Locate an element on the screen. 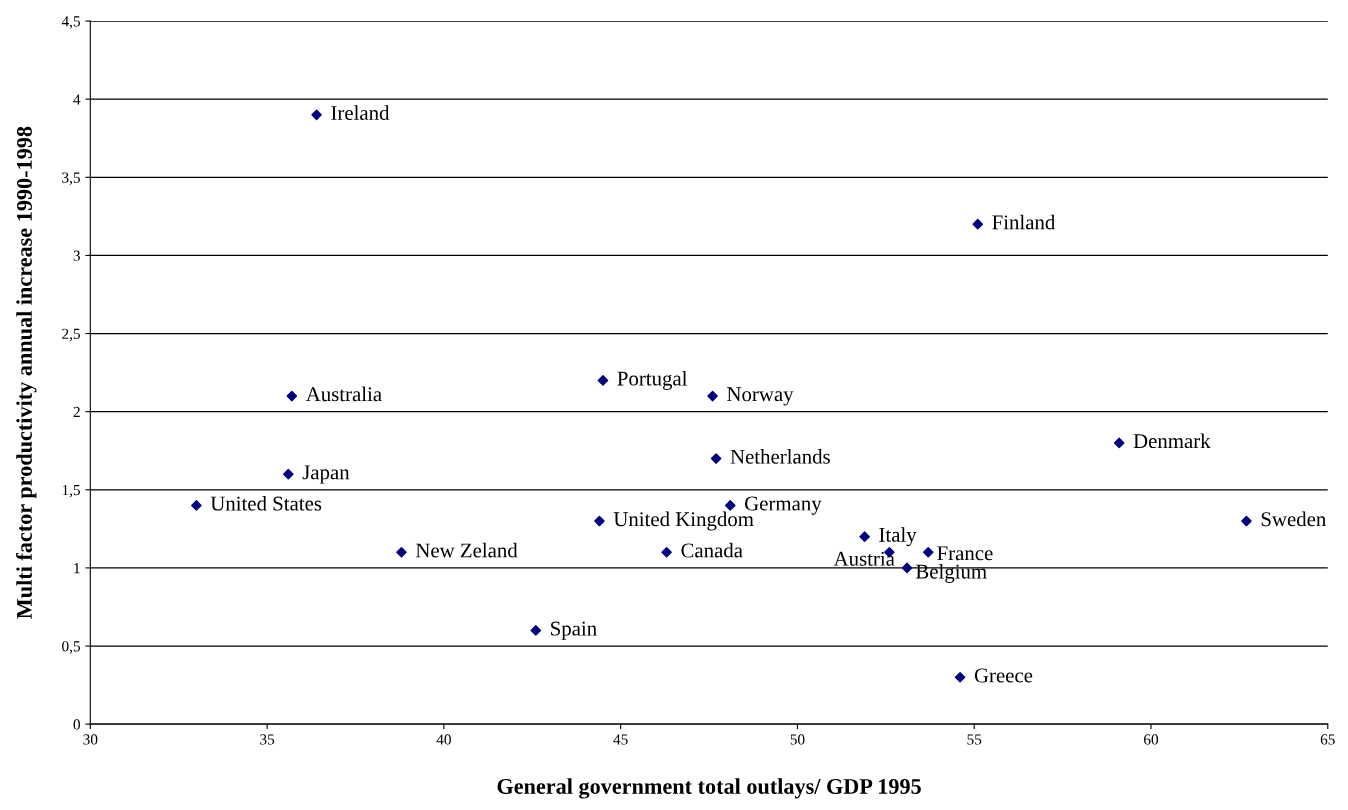  annotation: Austria is located at coordinates (864, 558).